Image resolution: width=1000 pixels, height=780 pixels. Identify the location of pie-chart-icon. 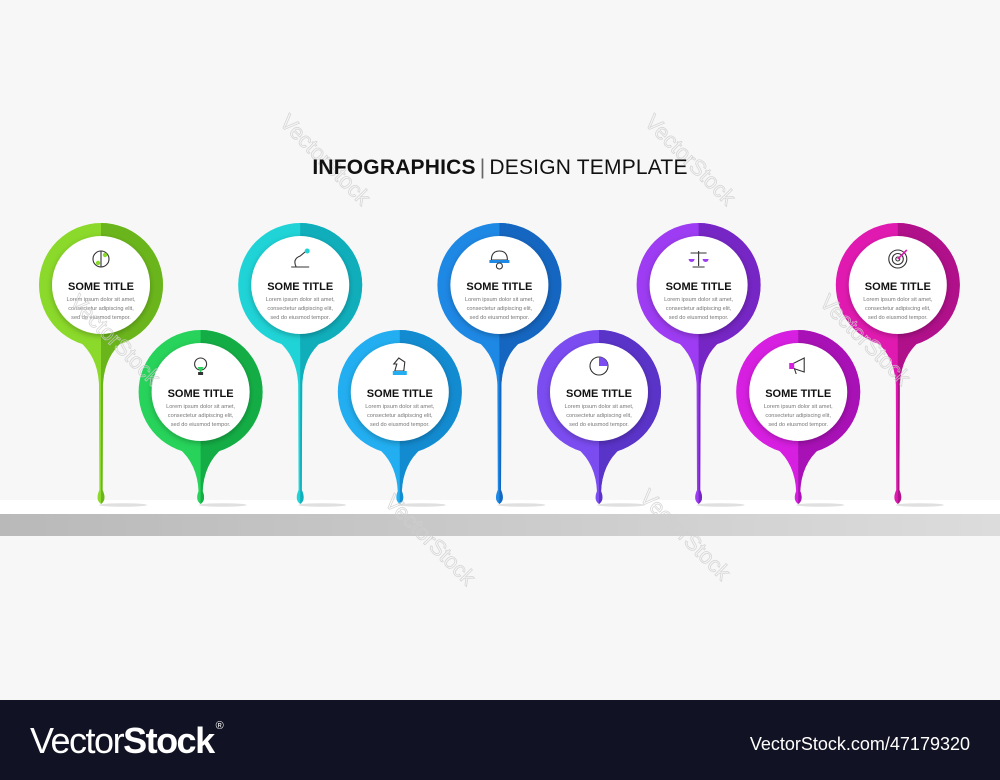
(599, 366).